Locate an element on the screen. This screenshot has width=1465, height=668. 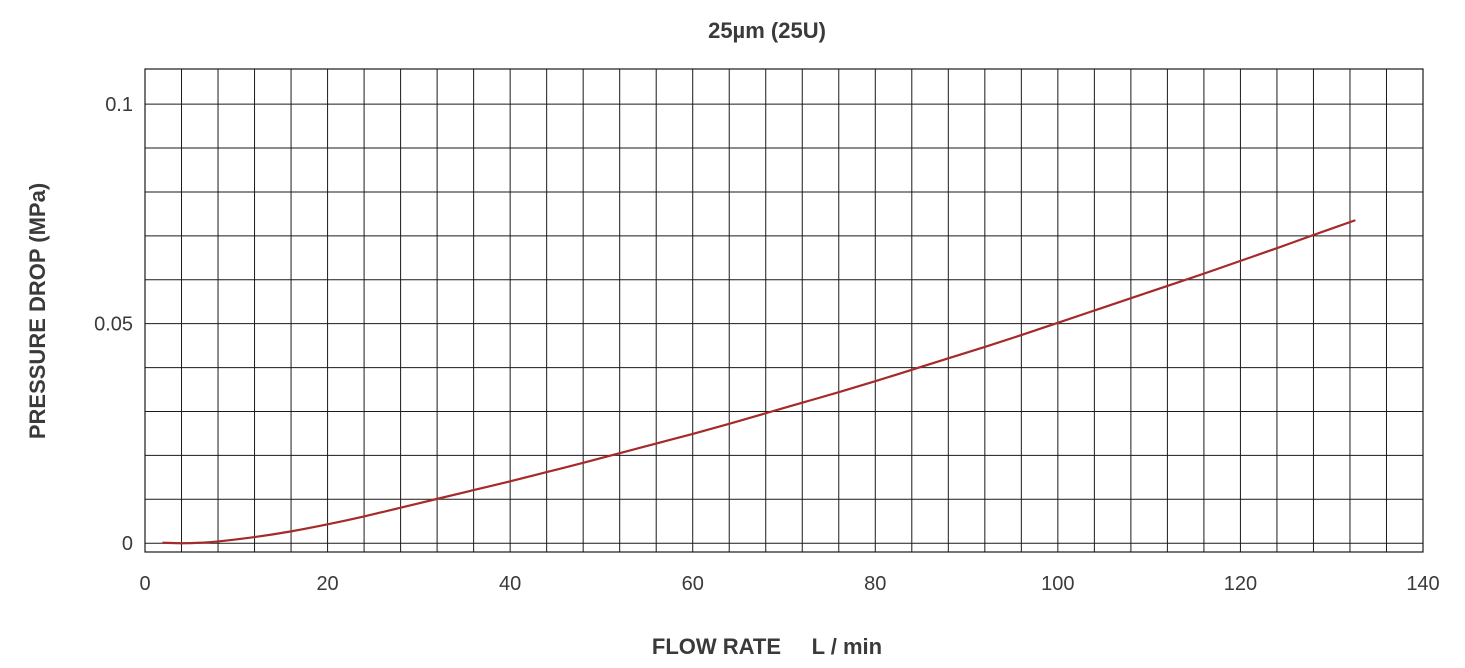
y-axis-ticks: 0 0.05 0.1 is located at coordinates (113, 324).